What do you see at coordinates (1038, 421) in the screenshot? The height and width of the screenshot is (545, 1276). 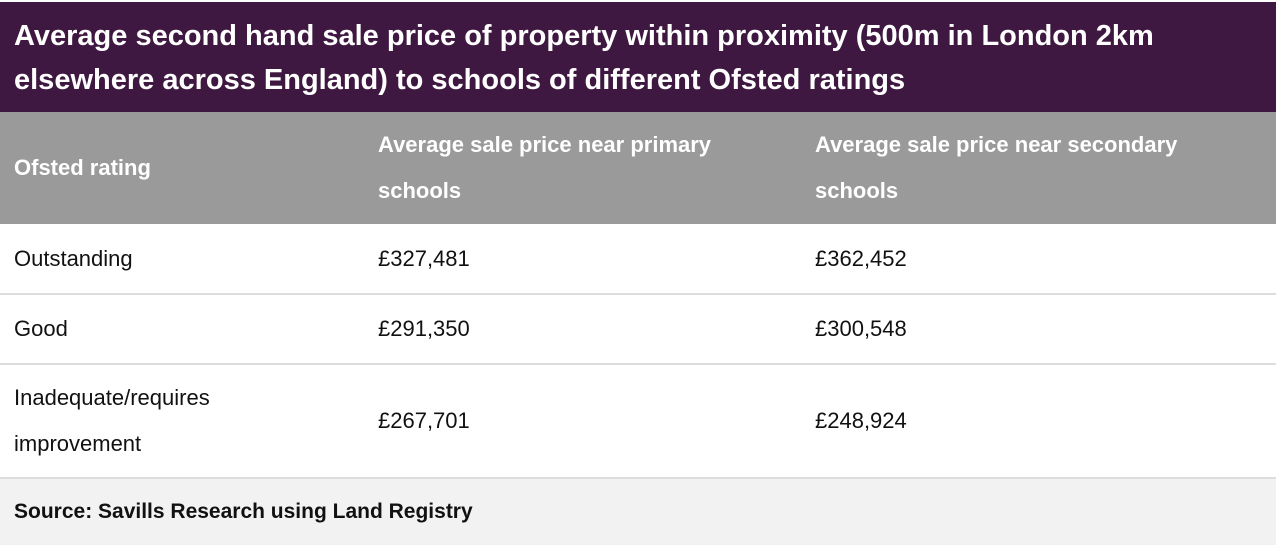 I see `price-cell: £248,924` at bounding box center [1038, 421].